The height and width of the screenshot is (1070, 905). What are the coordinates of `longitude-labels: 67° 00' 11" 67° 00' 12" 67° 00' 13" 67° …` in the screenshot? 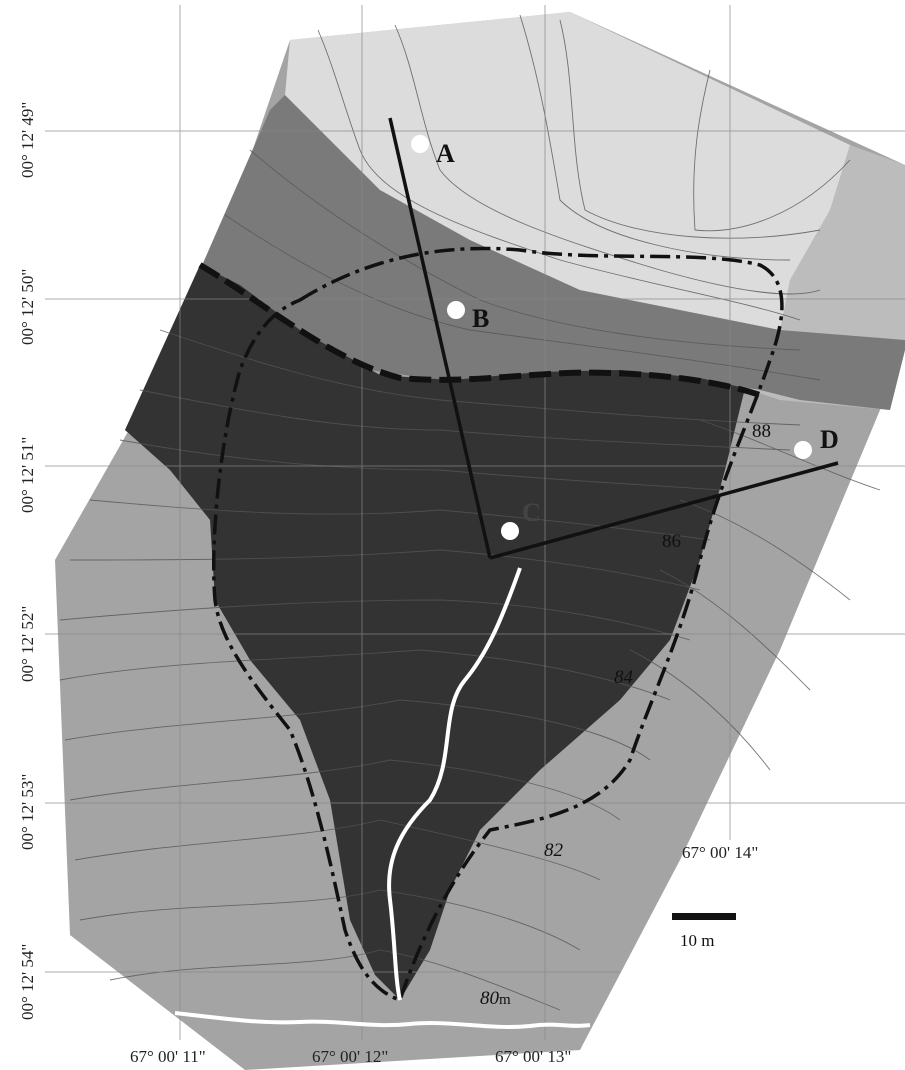 It's located at (444, 954).